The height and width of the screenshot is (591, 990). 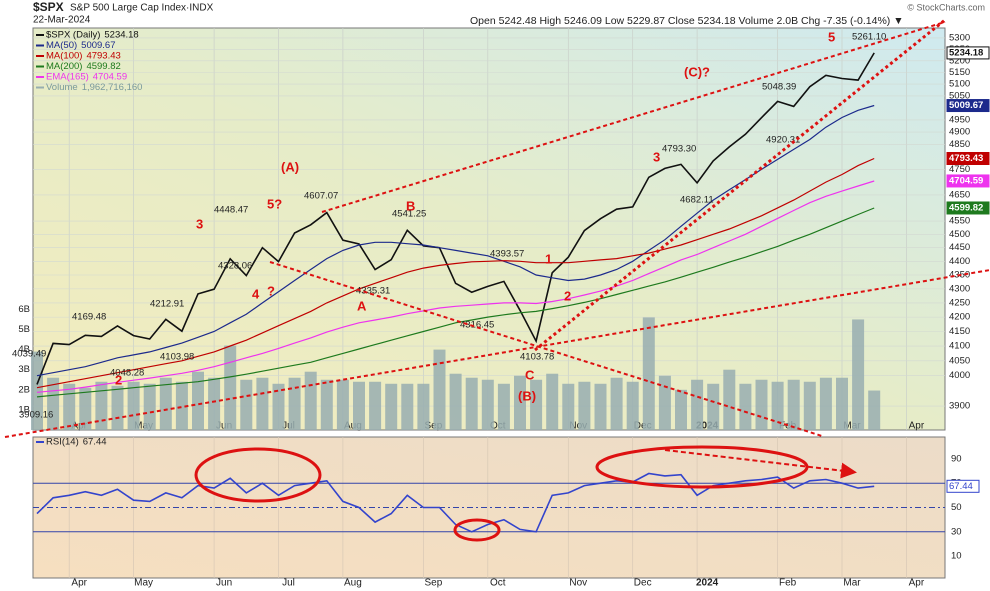 What do you see at coordinates (98, 45) in the screenshot?
I see `legend-value: 5009.67` at bounding box center [98, 45].